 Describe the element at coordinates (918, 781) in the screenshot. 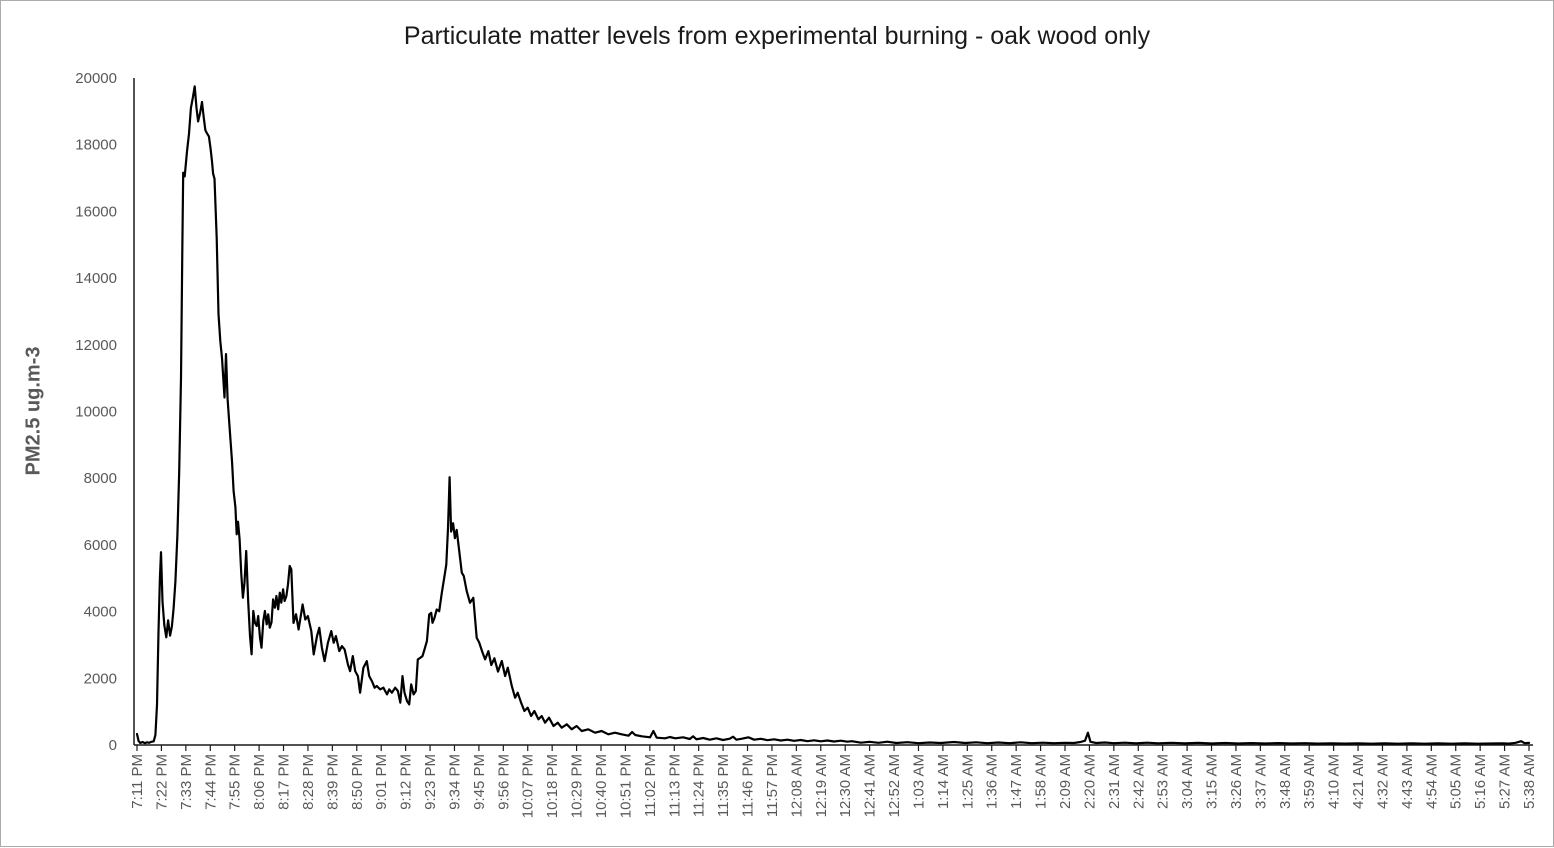

I see `x-tick-label: 1:03 AM` at that location.